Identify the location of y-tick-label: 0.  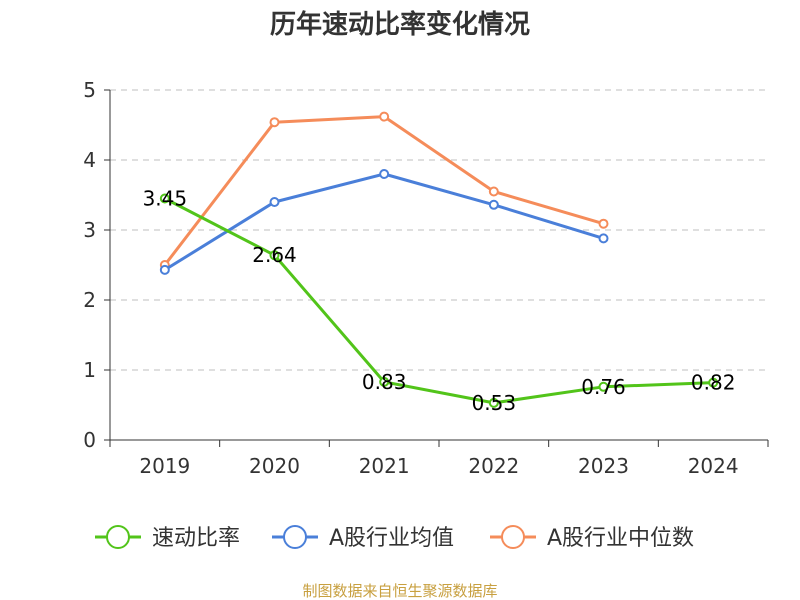
(89, 440).